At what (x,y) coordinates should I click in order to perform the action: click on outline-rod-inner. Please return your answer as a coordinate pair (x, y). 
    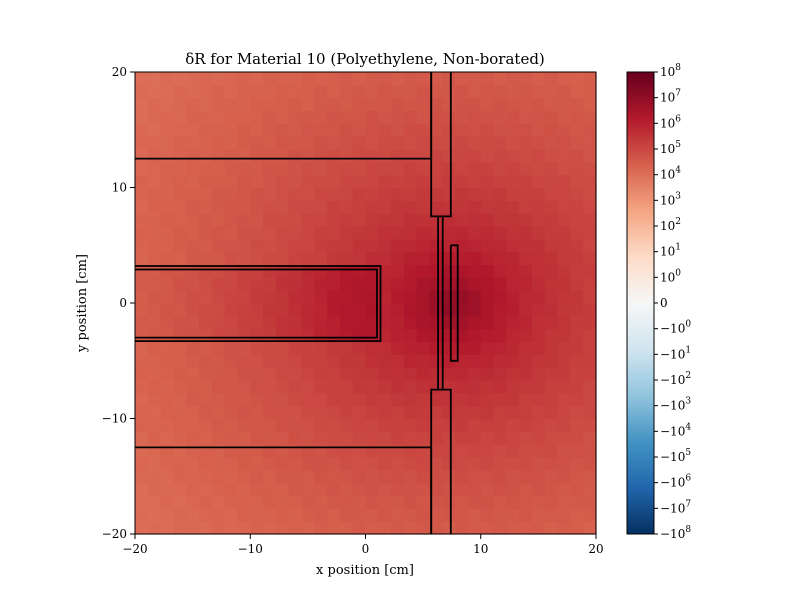
    Looking at the image, I should click on (256, 303).